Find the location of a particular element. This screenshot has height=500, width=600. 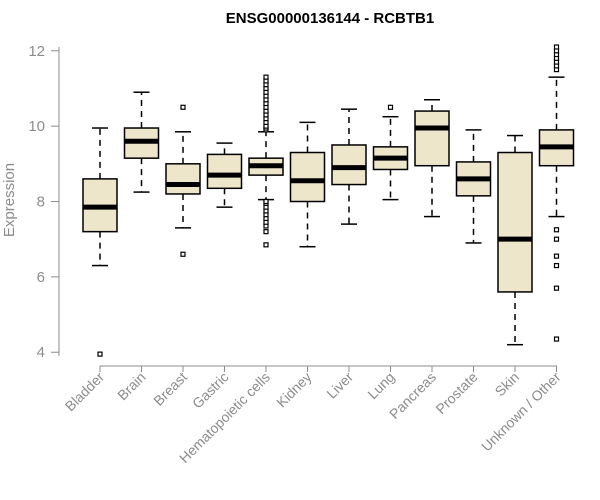

x-tick-label: Unknown / Other is located at coordinates (521, 412).